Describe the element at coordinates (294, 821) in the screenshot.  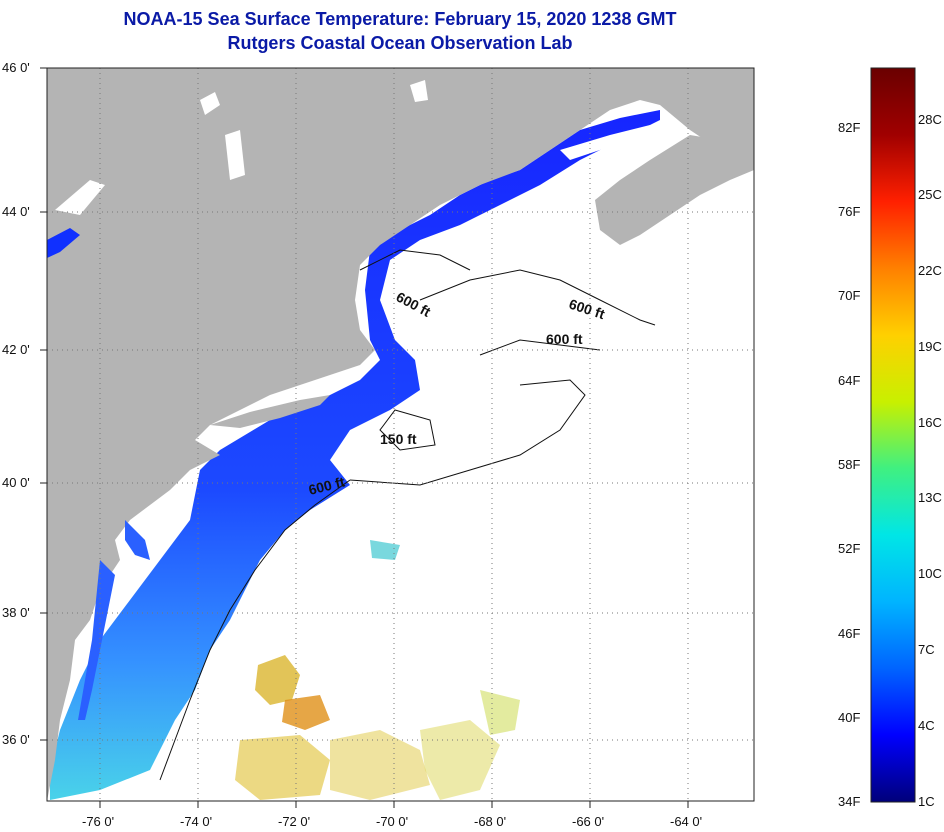
I see `lon-tick-72: -72 0'` at that location.